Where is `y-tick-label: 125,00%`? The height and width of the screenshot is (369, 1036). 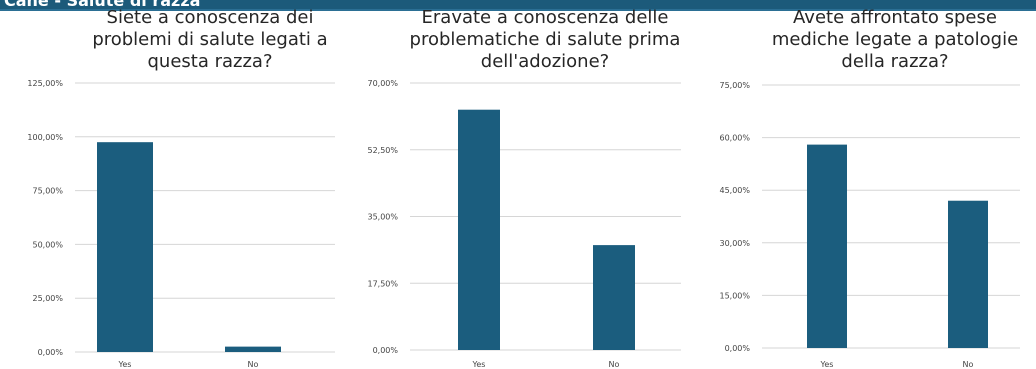 y-tick-label: 125,00% is located at coordinates (45, 83).